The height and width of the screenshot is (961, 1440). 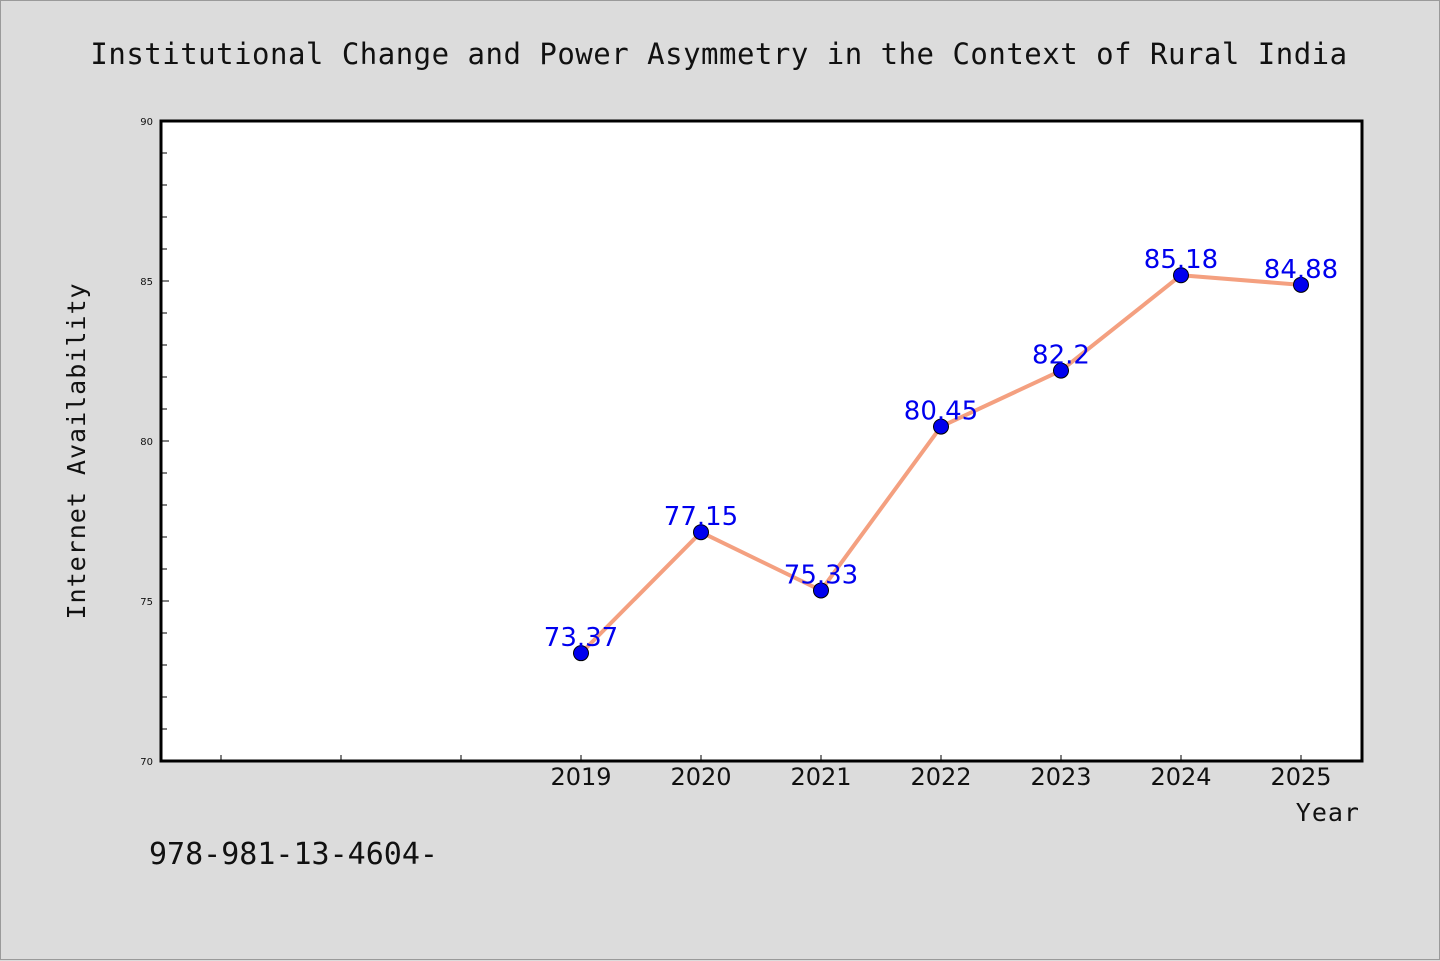 What do you see at coordinates (1328, 812) in the screenshot?
I see `x-axis-label: Year` at bounding box center [1328, 812].